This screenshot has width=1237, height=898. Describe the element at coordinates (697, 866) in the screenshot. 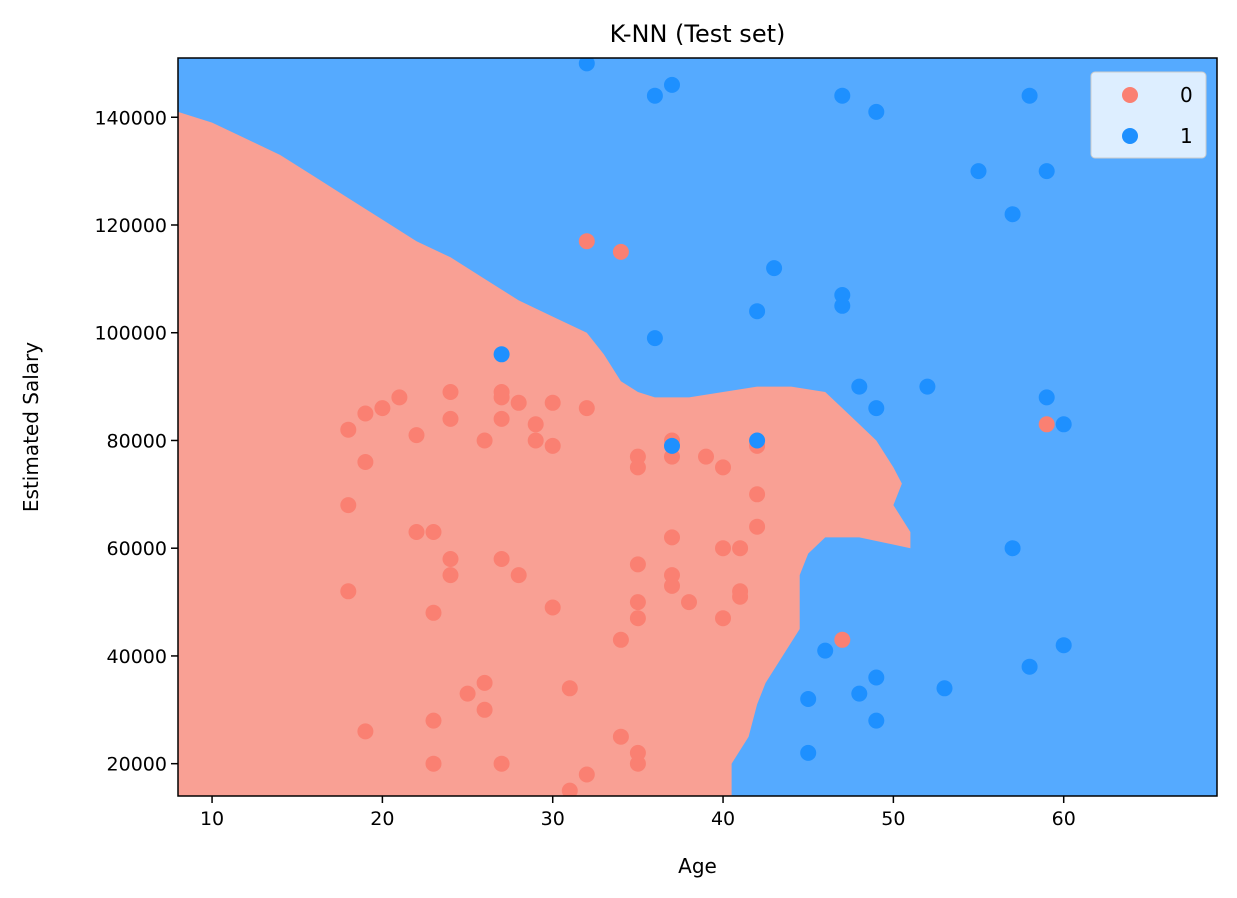

I see `x-axis-label: Age` at that location.